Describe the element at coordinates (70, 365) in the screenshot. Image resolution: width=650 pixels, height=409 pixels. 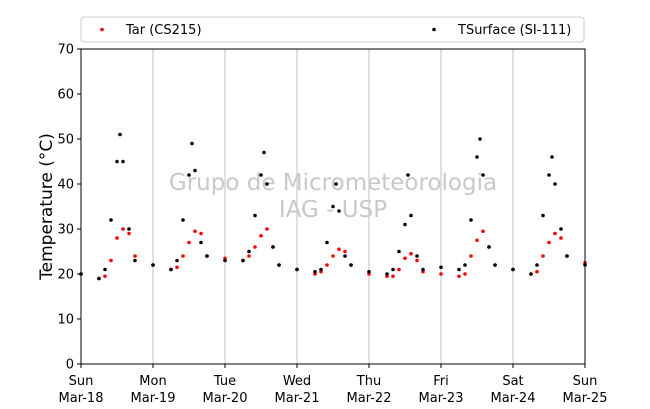
I see `y-tick-label: 0` at that location.